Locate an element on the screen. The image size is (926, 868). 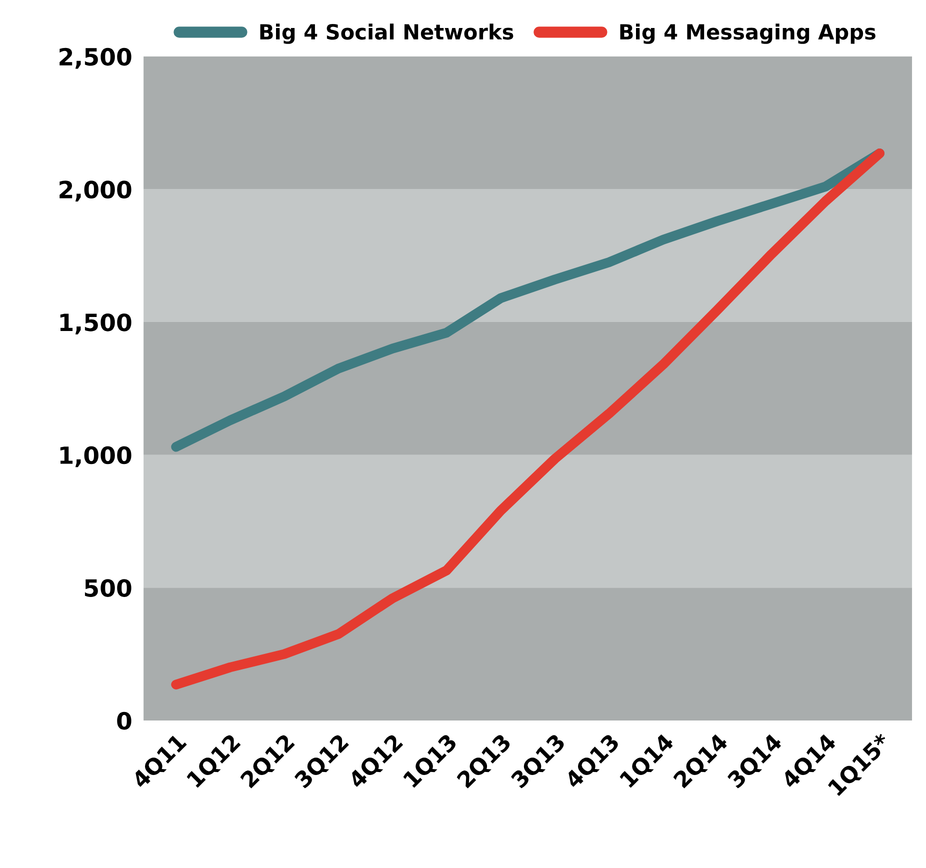
y-tick-label: 2,500 is located at coordinates (96, 58).